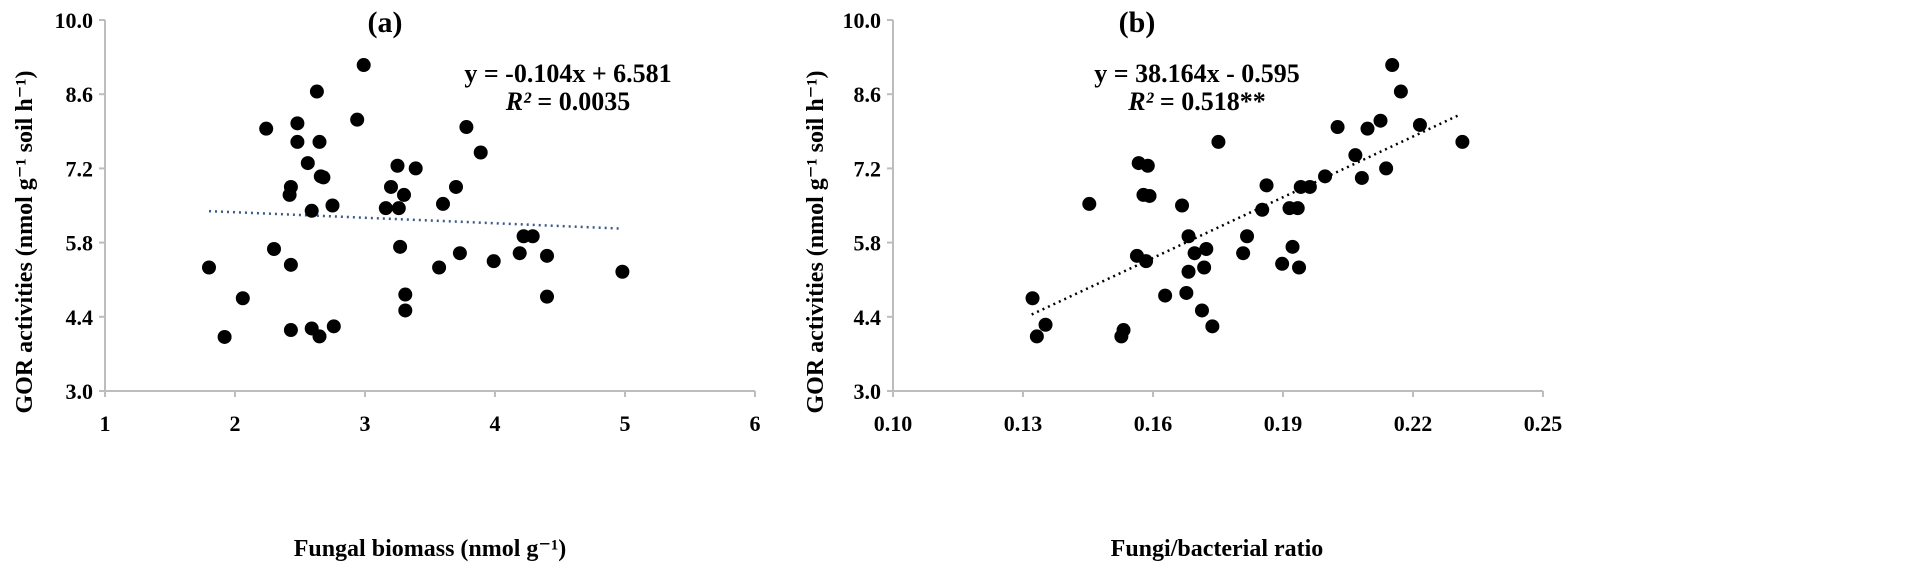 The image size is (1907, 573). Describe the element at coordinates (755, 423) in the screenshot. I see `panel-a-x-tick-label: 6` at that location.